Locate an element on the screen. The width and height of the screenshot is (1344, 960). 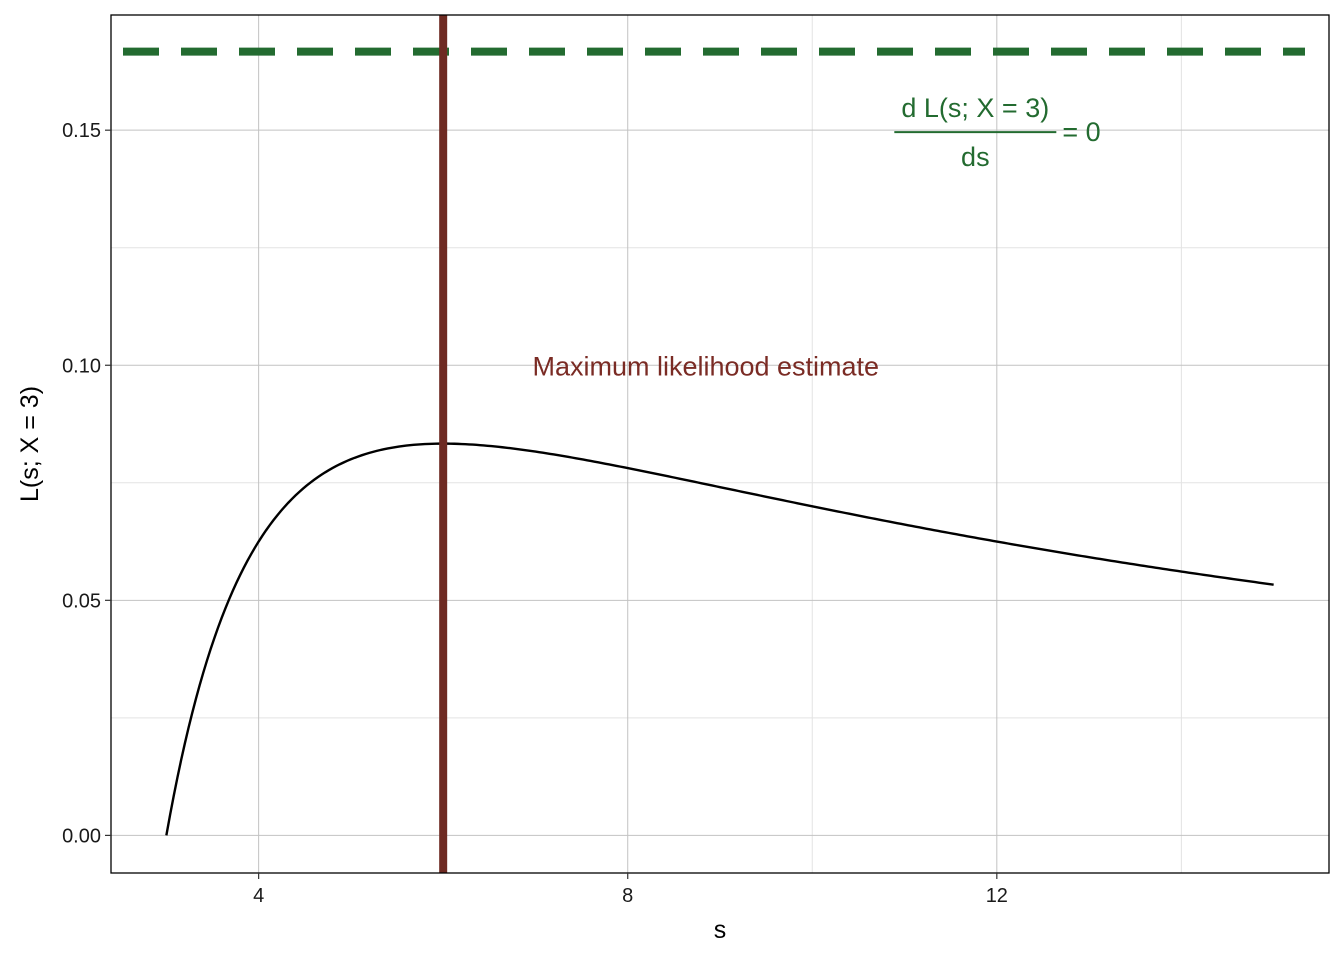
y-tick-label: 0.10 is located at coordinates (81, 366).